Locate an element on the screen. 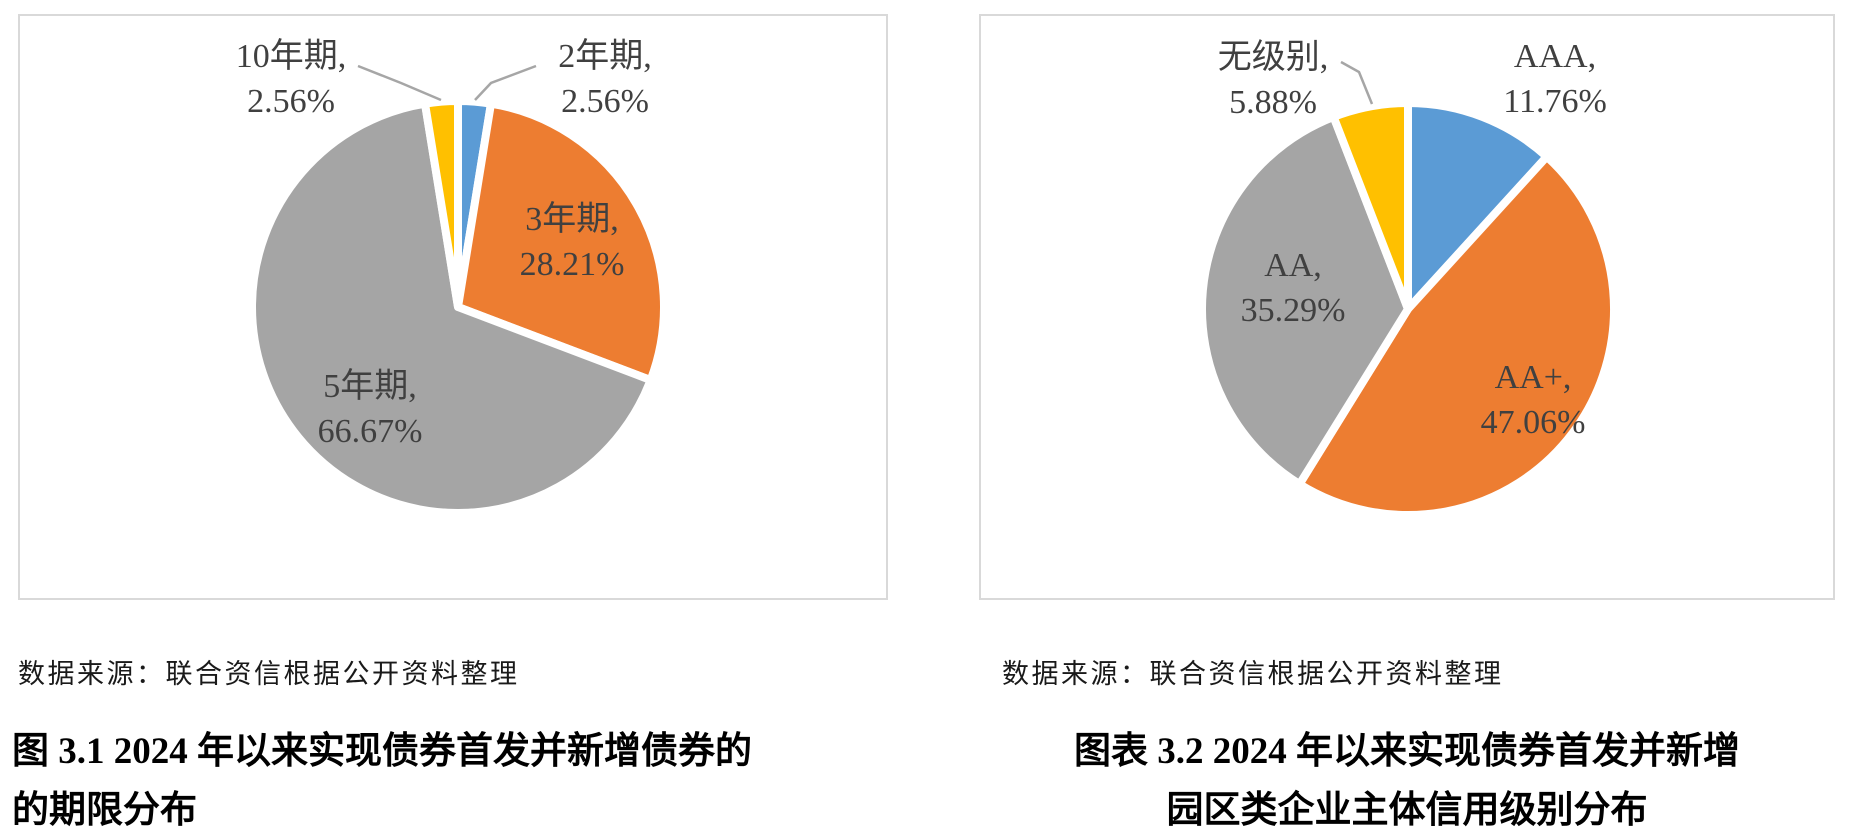 The width and height of the screenshot is (1854, 840). pie-label-5year-name: 5年期, is located at coordinates (370, 386).